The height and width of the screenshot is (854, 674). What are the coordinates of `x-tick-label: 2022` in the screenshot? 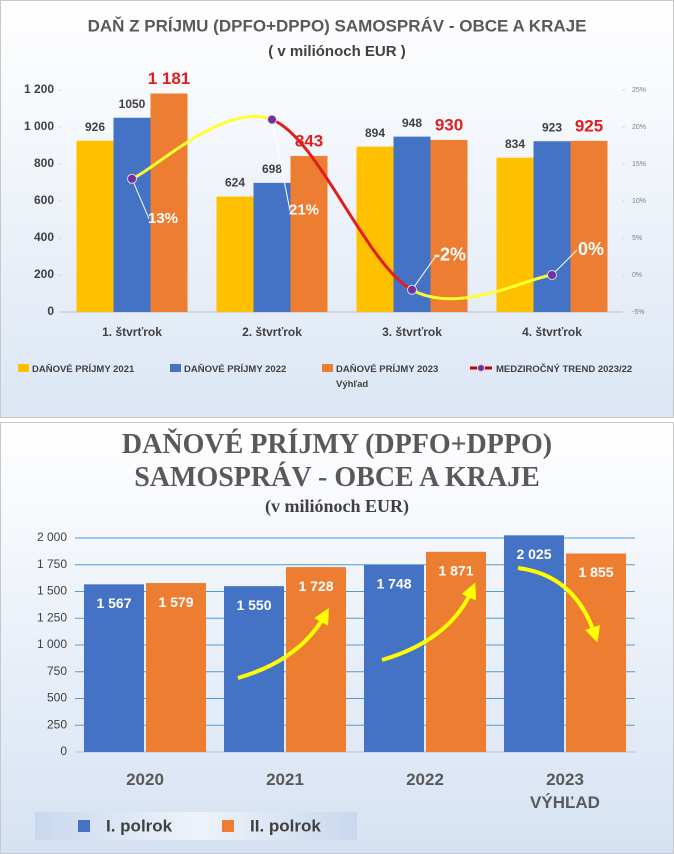 It's located at (425, 779).